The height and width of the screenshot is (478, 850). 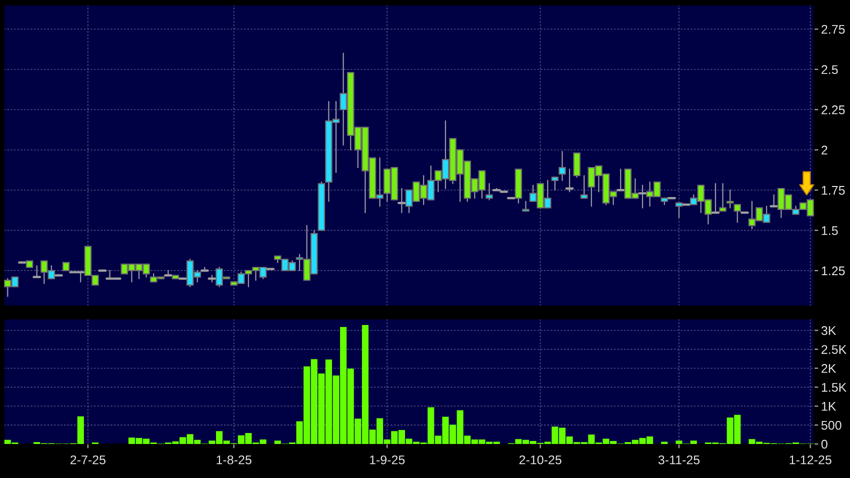 What do you see at coordinates (387, 459) in the screenshot?
I see `x-tick-label: 1-9-25` at bounding box center [387, 459].